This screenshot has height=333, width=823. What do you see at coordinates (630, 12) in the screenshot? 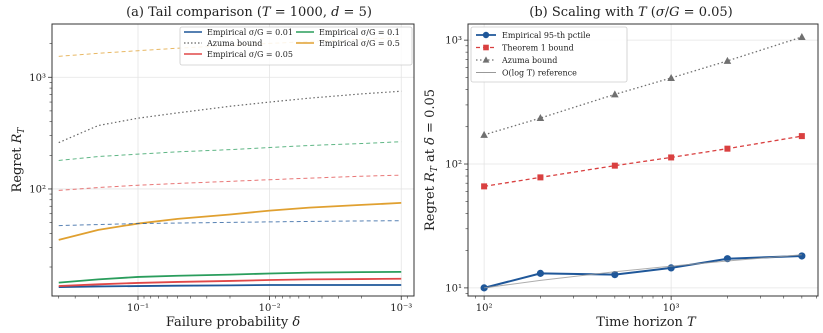
I see `panel-b-title: (b) Scaling with T (σ/G = 0.05)` at bounding box center [630, 12].